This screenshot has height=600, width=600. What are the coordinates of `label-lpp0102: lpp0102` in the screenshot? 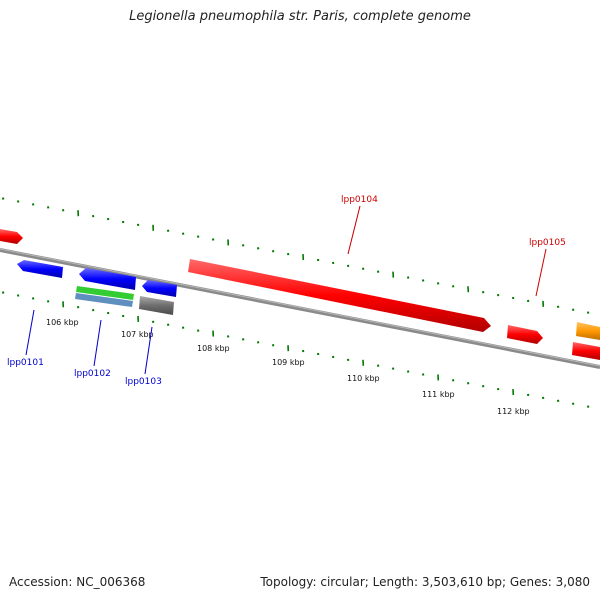 It's located at (92, 374).